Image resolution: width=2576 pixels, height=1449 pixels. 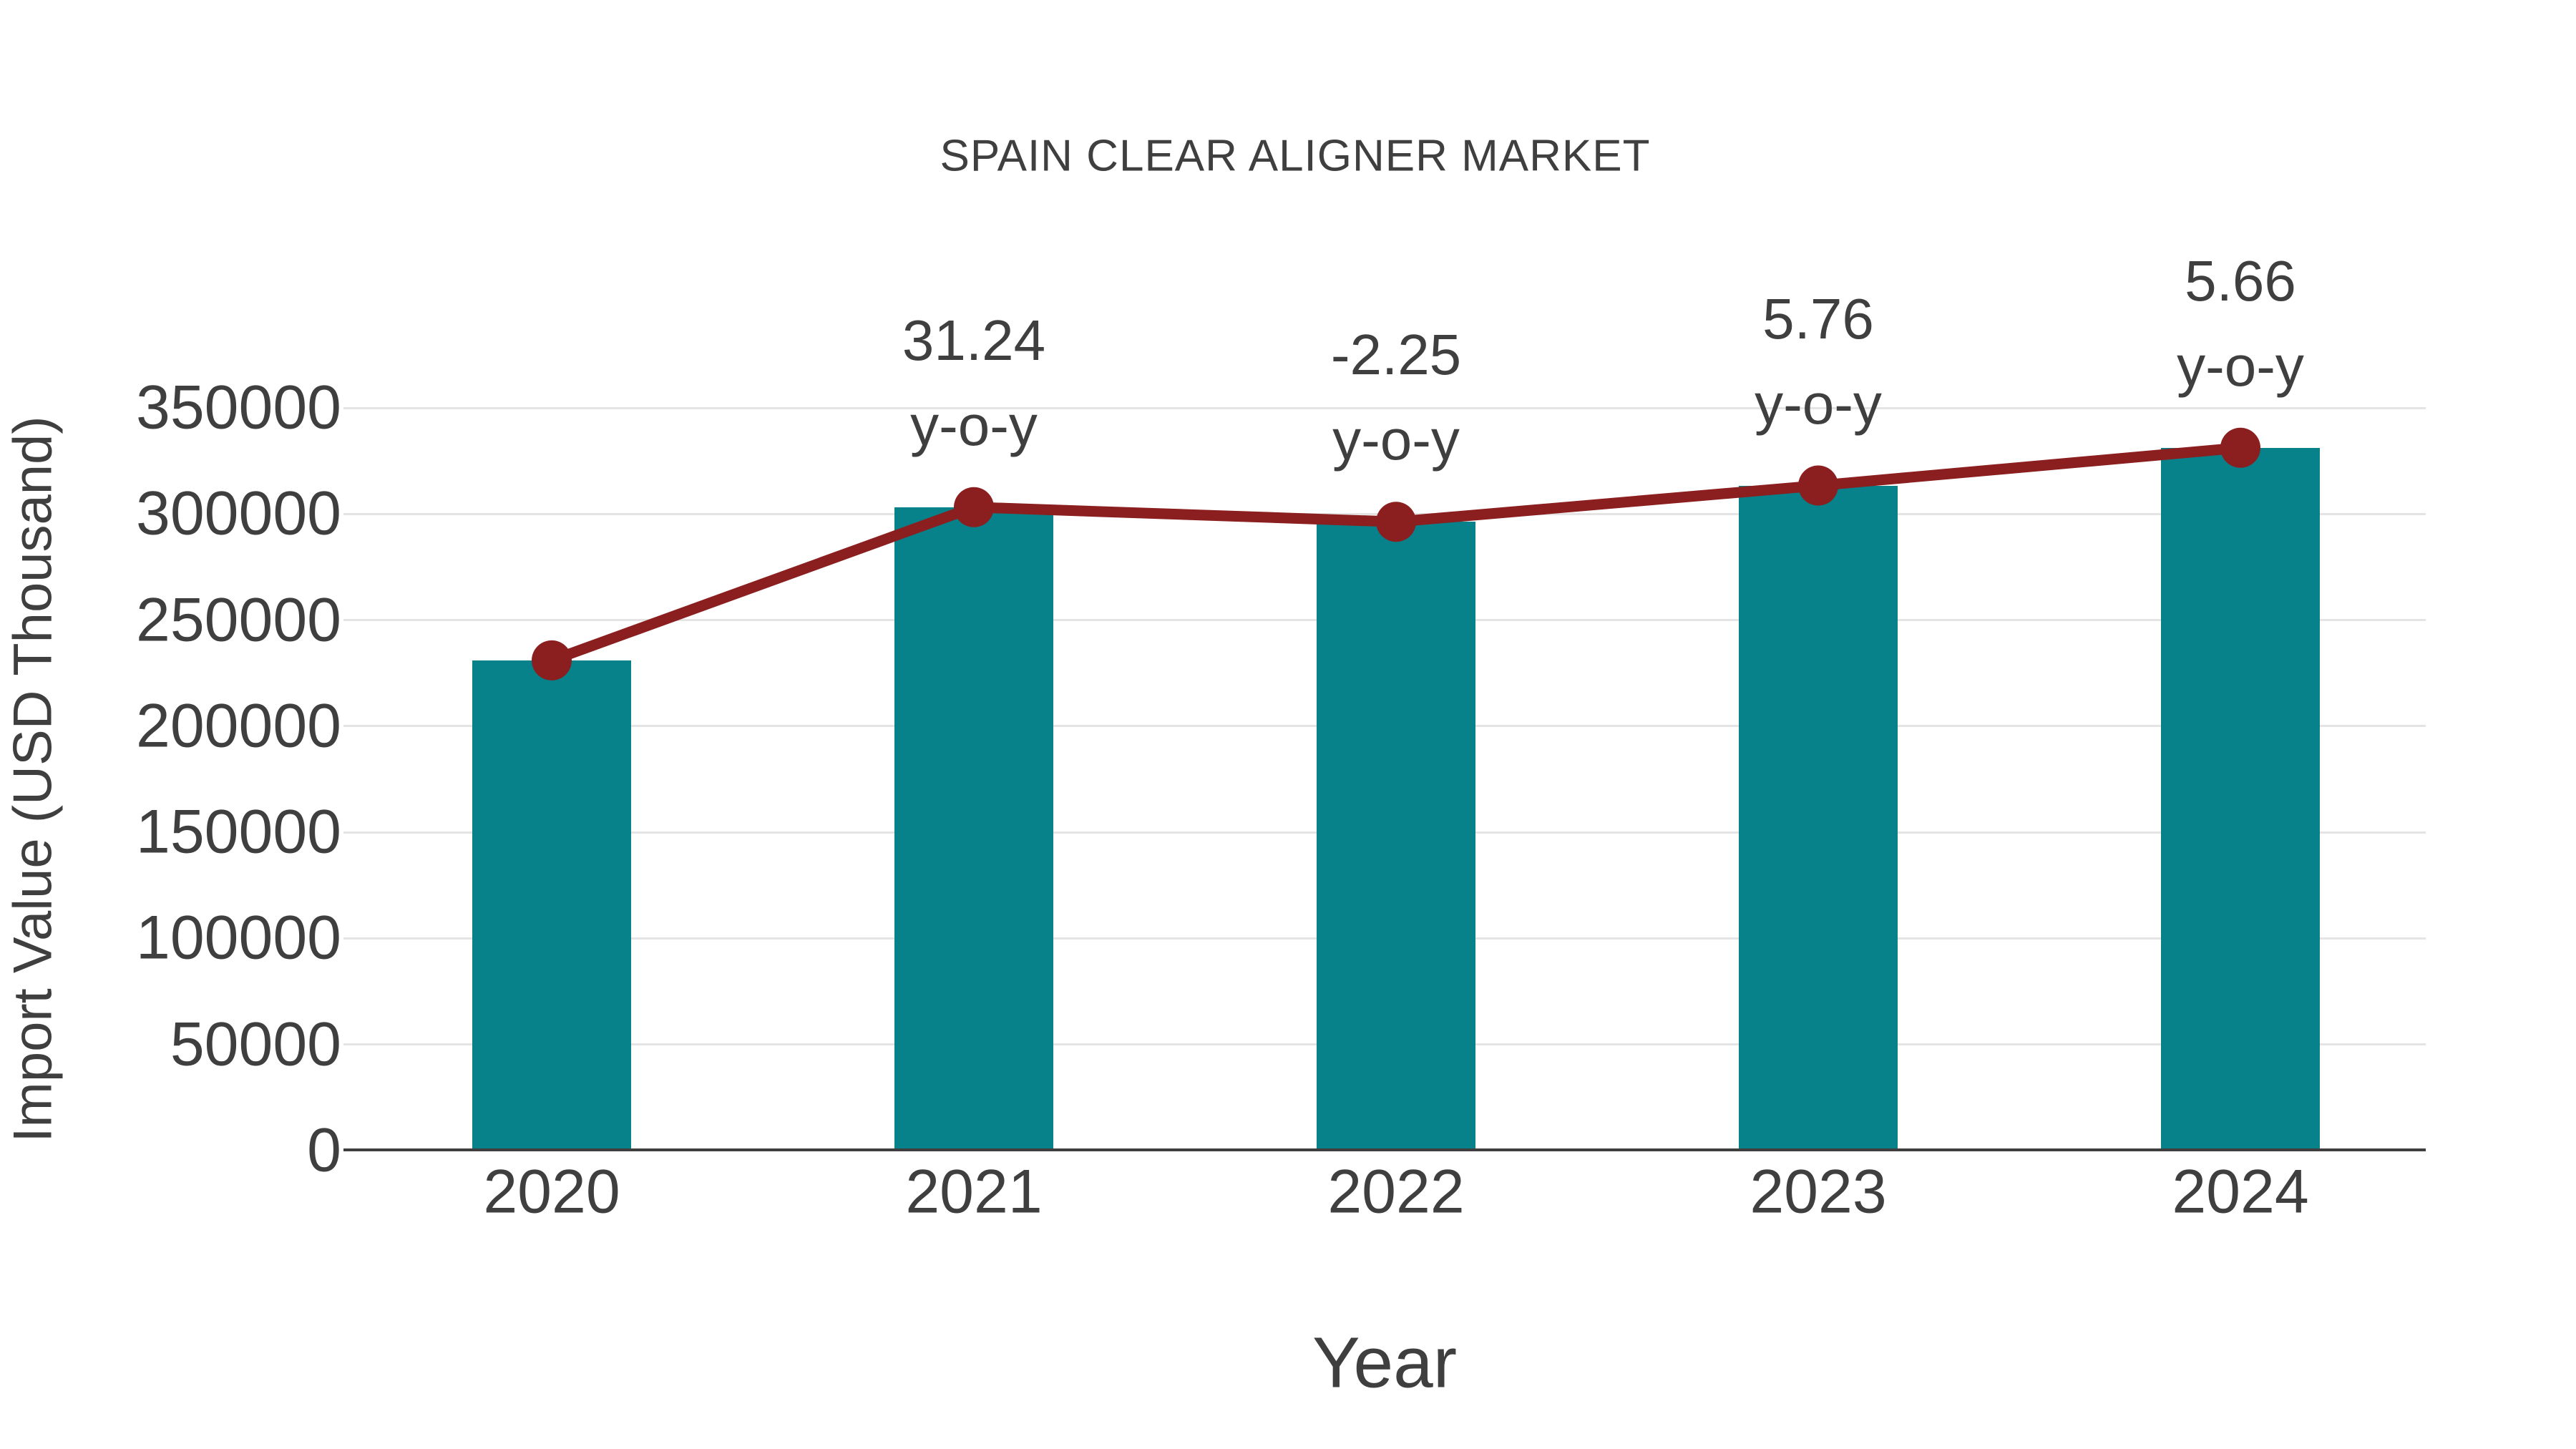 I want to click on x-tick-label: 2020, so click(x=551, y=1191).